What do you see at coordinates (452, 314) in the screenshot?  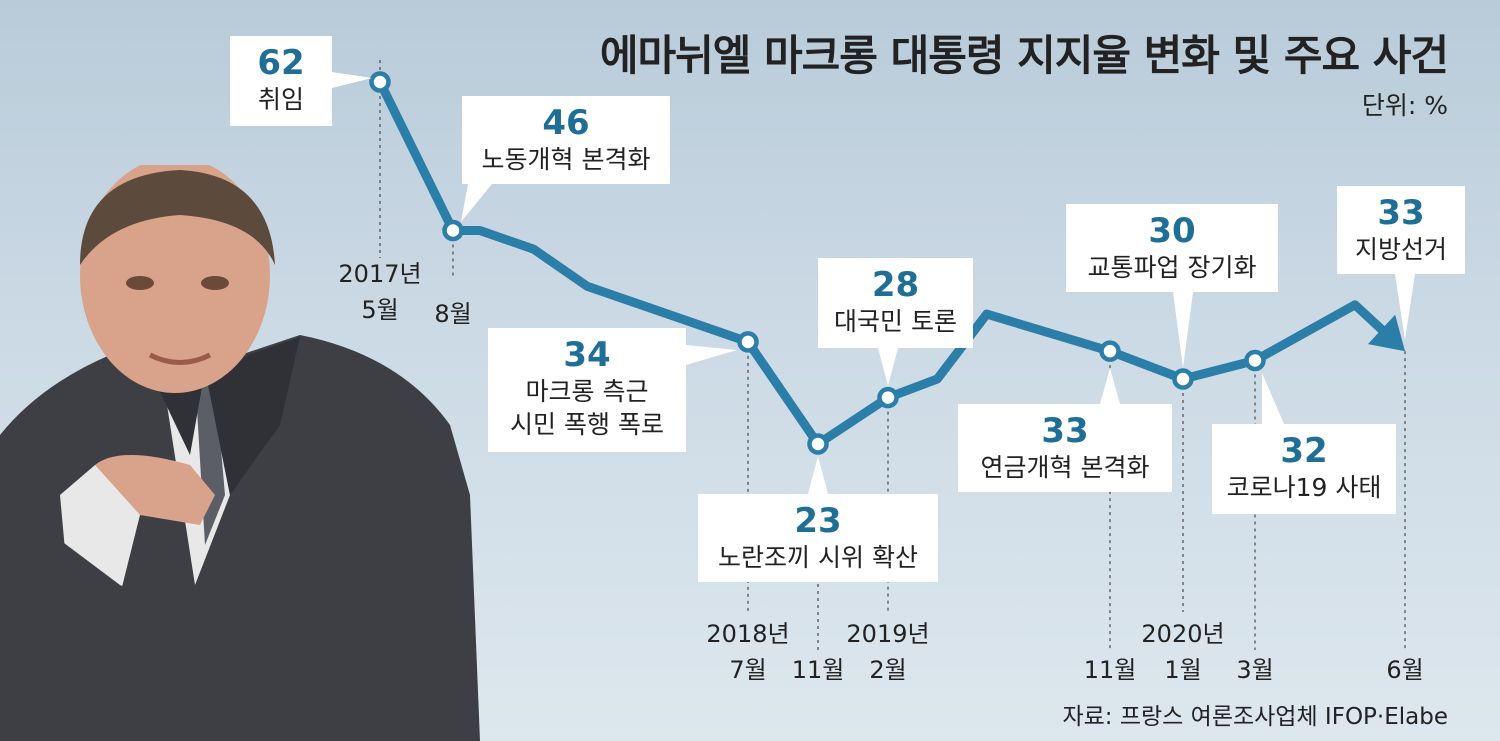 I see `date-label: 8월` at bounding box center [452, 314].